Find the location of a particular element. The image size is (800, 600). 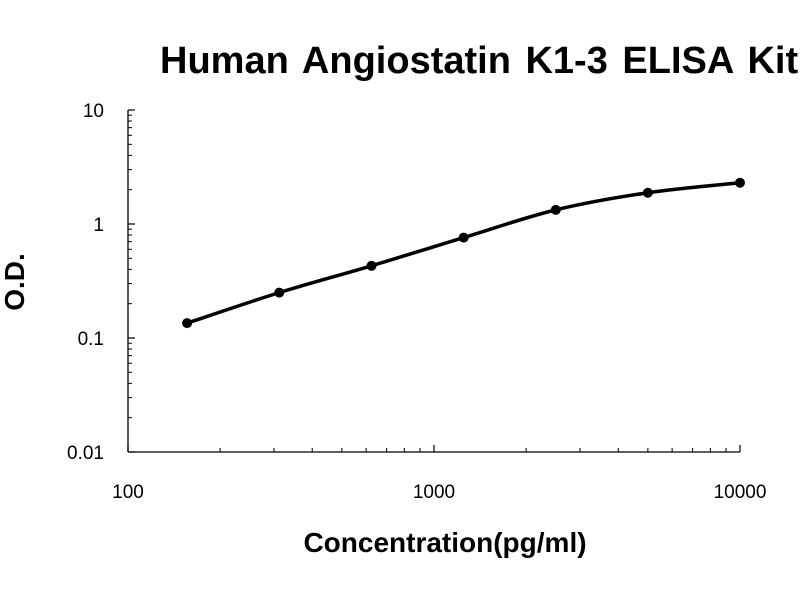

y-tick-label: 0.1 is located at coordinates (91, 339).